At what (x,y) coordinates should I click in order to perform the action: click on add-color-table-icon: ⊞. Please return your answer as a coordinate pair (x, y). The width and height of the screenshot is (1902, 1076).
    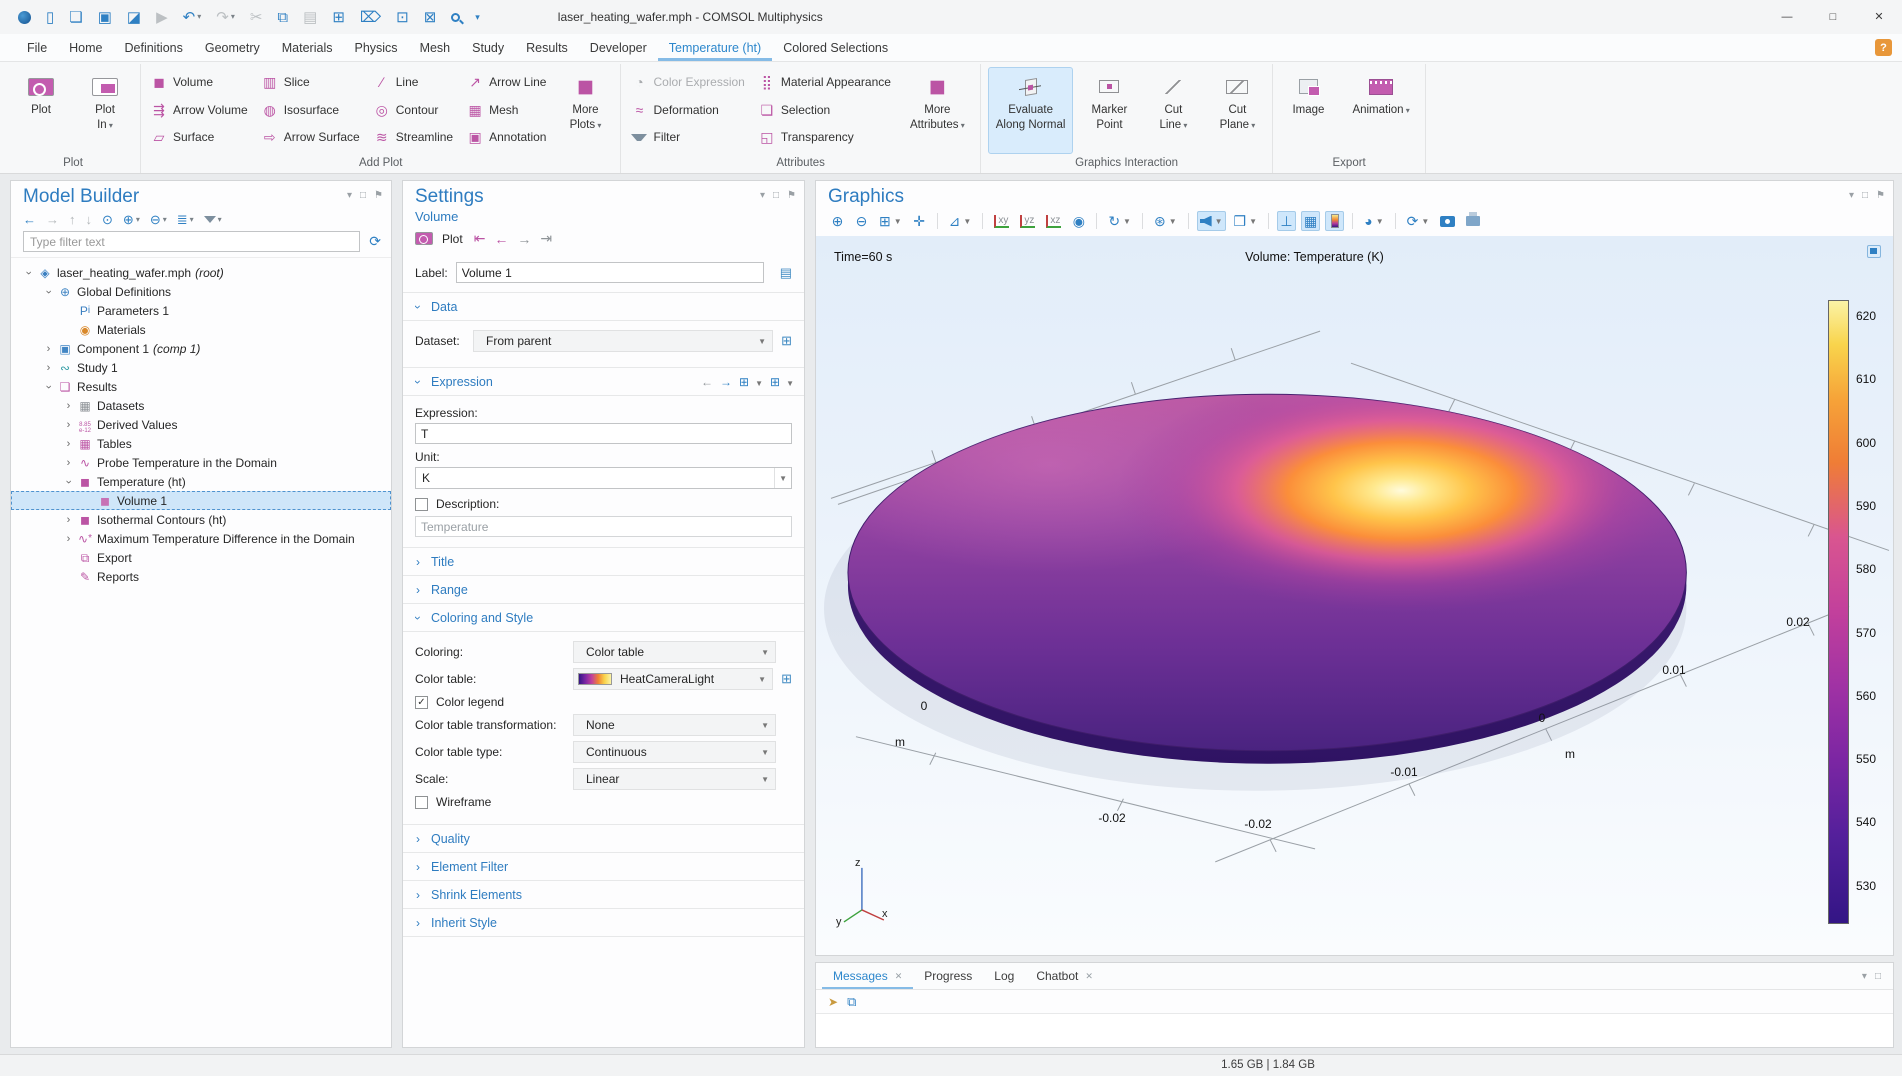
    Looking at the image, I should click on (786, 678).